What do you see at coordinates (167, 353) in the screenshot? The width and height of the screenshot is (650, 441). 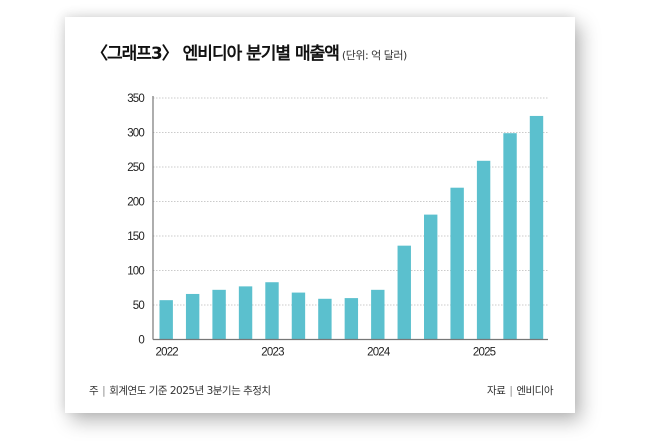 I see `x-tick-label: 2022` at bounding box center [167, 353].